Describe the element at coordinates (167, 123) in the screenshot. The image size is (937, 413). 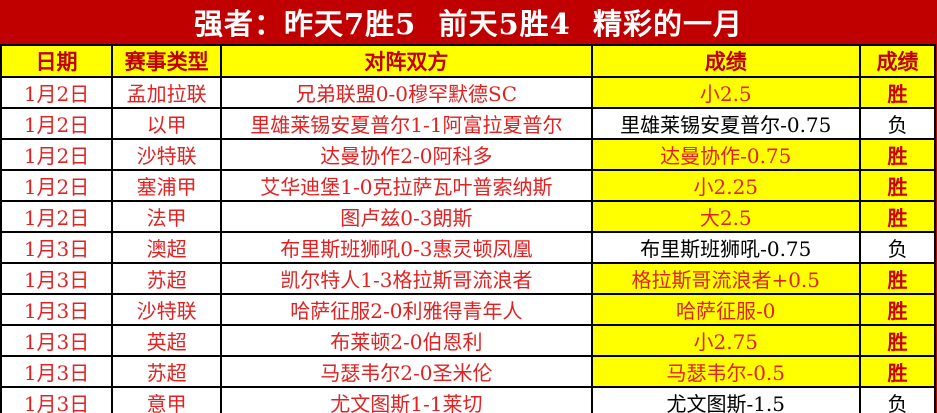
I see `league-cell: 以甲` at that location.